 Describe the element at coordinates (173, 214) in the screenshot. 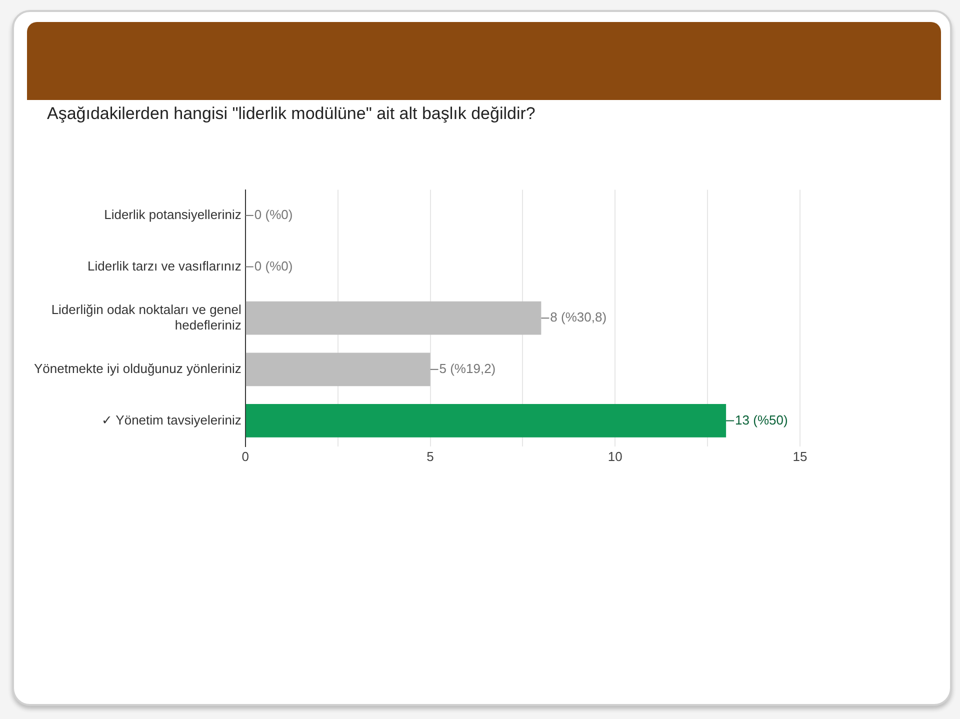

I see `y-tick-label: Liderlik potansiyelleriniz` at that location.